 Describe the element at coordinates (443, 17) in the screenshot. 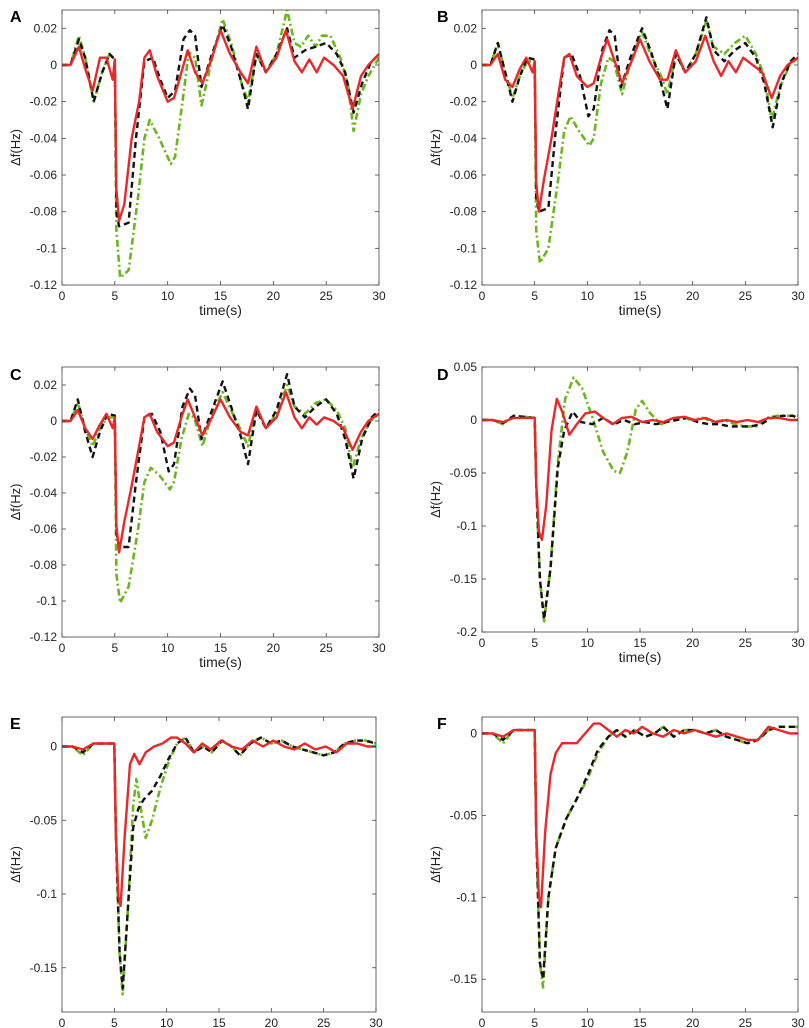

I see `panel-label: B` at that location.